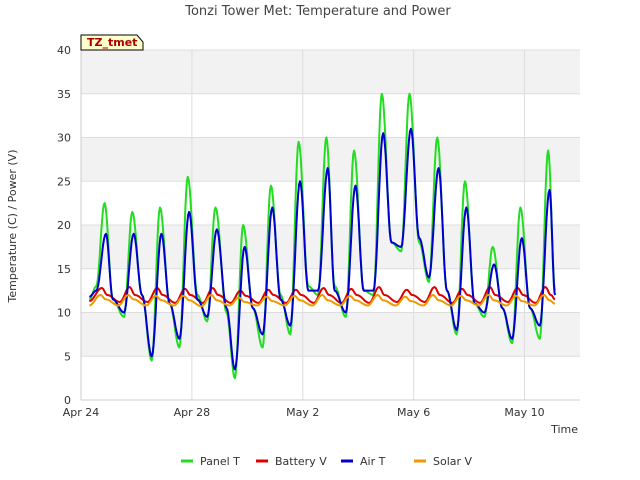  Describe the element at coordinates (64, 181) in the screenshot. I see `y-tick-label: 25` at that location.